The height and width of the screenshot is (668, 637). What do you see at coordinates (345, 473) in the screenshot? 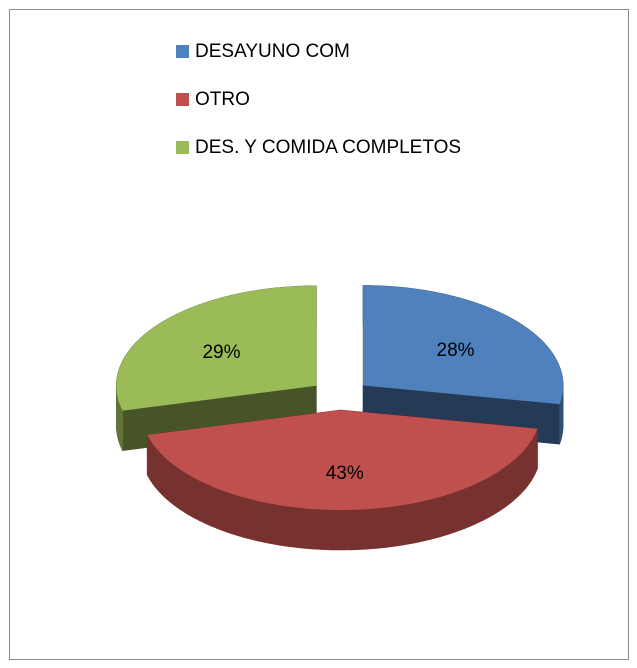
I see `data-label: 43%` at bounding box center [345, 473].